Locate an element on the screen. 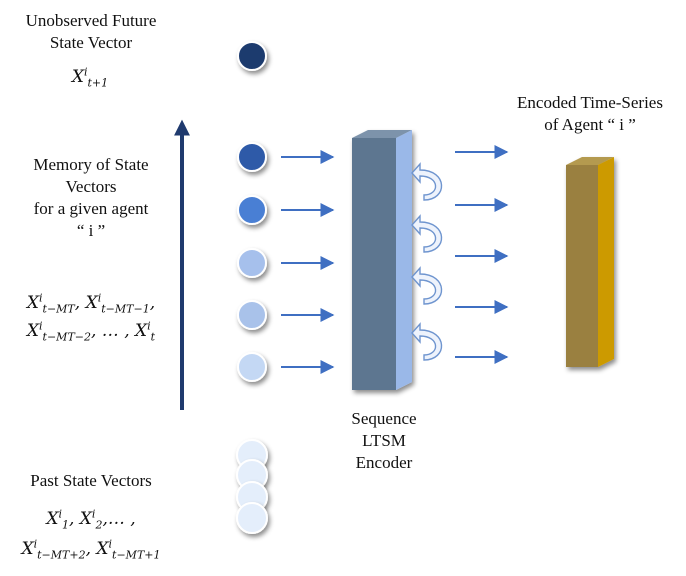 This screenshot has height=576, width=686. encoder-label-line2: LTSM is located at coordinates (384, 440).